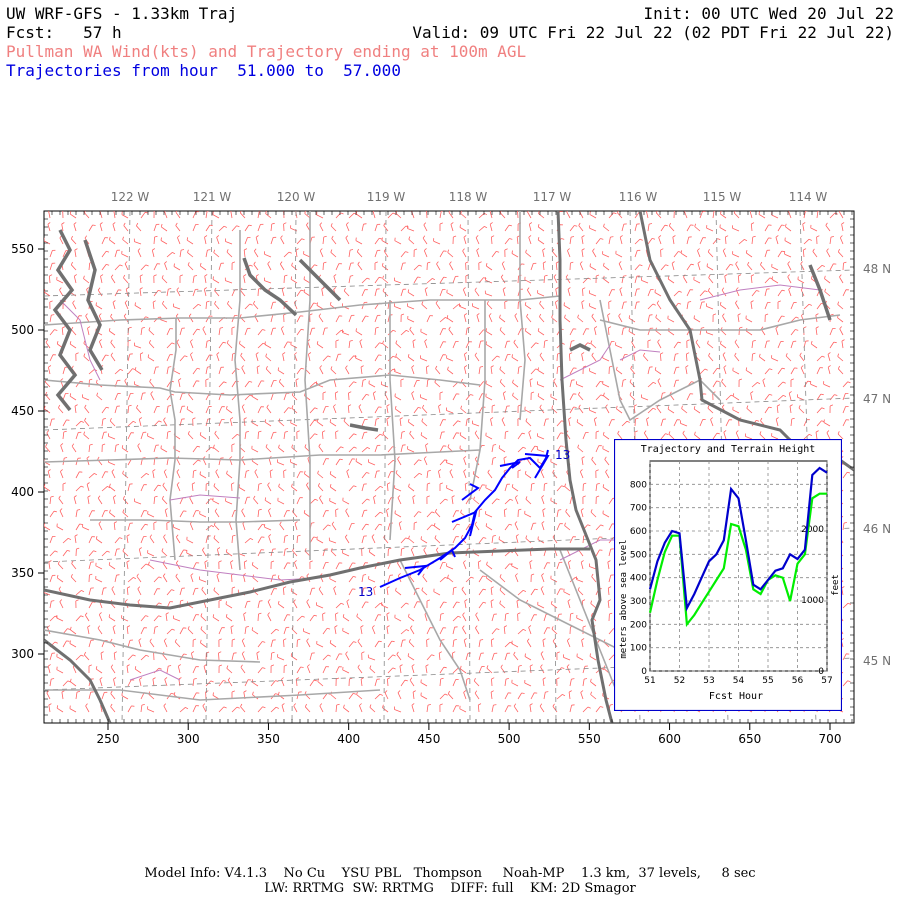 Image resolution: width=900 pixels, height=900 pixels. What do you see at coordinates (767, 681) in the screenshot?
I see `inset-x-tick: 55` at bounding box center [767, 681].